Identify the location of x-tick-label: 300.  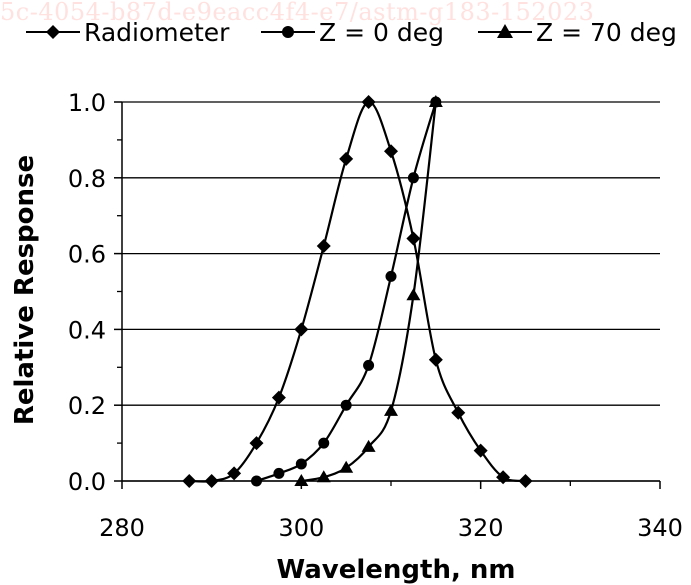
(301, 528).